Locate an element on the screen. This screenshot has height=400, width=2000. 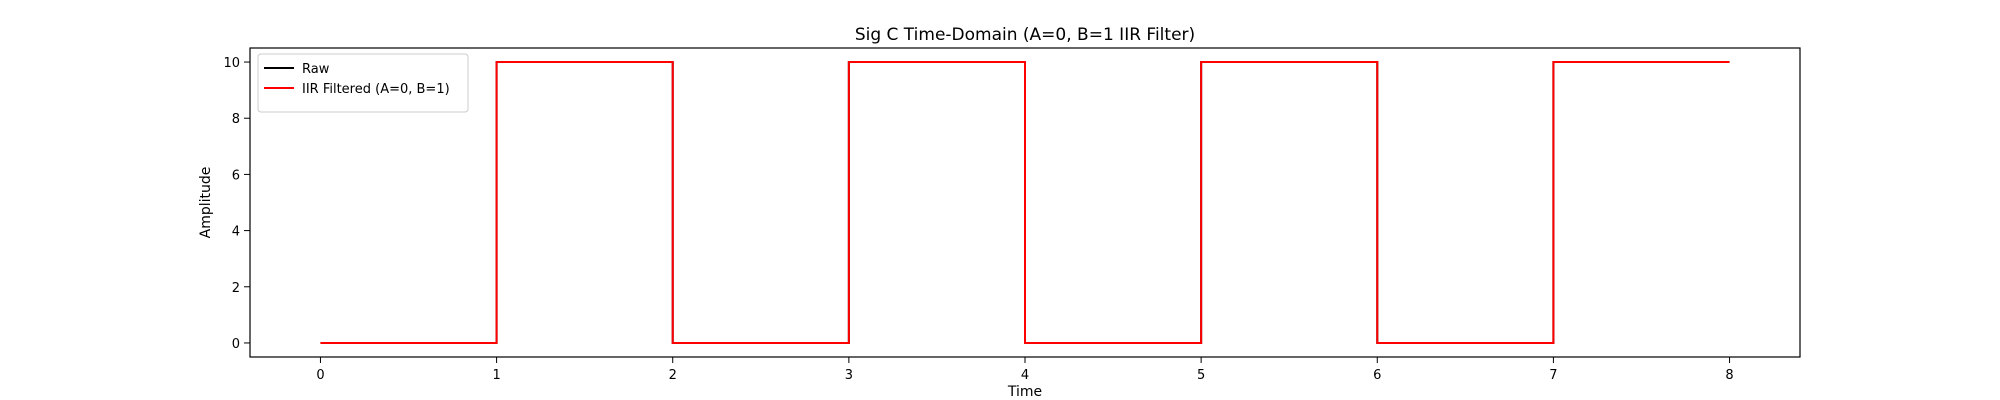
legend-label: Raw is located at coordinates (316, 69).